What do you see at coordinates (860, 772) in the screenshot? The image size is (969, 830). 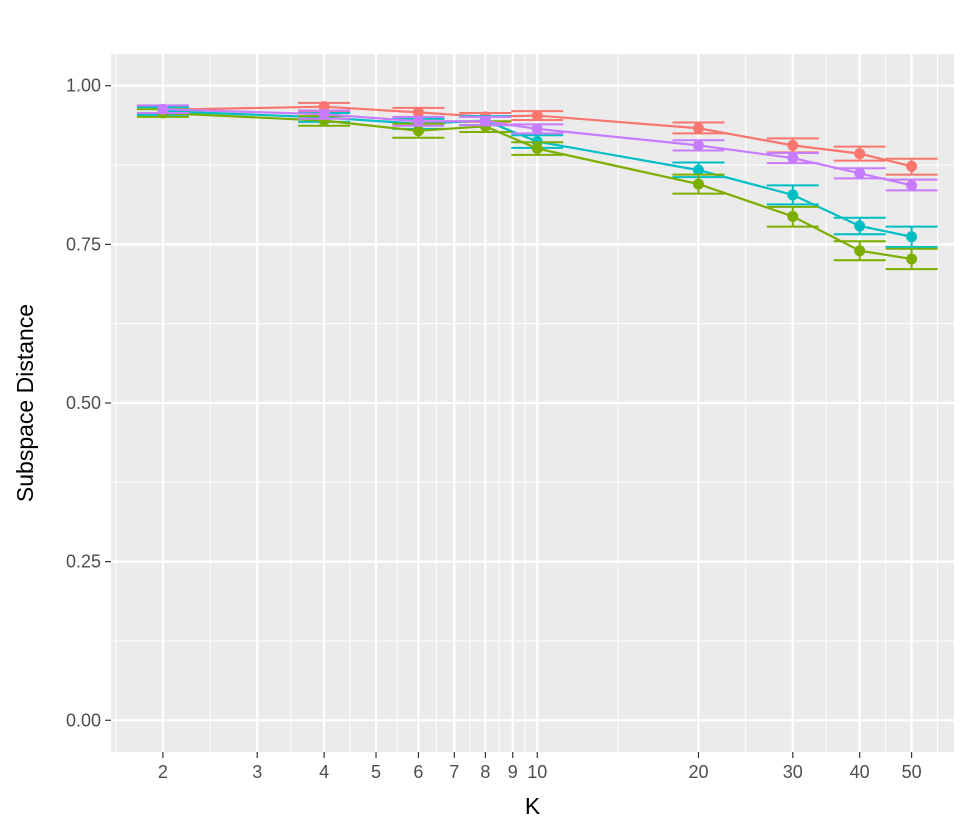 I see `x-tick-label: 40` at bounding box center [860, 772].